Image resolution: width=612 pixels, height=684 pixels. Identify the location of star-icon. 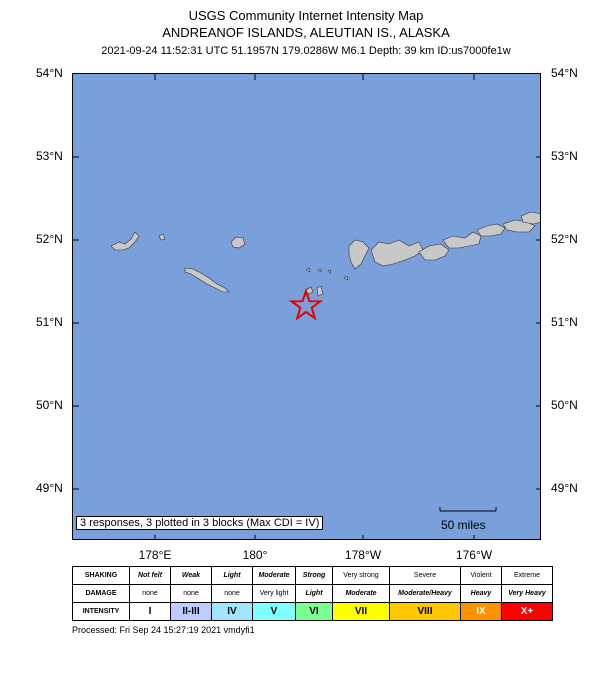
(306, 304).